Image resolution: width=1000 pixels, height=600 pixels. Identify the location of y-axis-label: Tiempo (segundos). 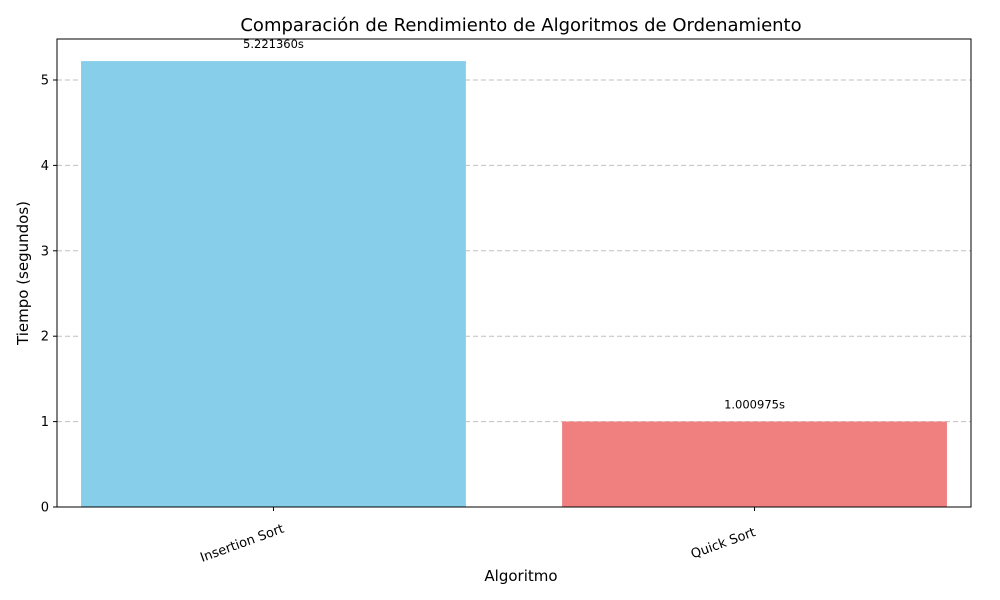
(23, 273).